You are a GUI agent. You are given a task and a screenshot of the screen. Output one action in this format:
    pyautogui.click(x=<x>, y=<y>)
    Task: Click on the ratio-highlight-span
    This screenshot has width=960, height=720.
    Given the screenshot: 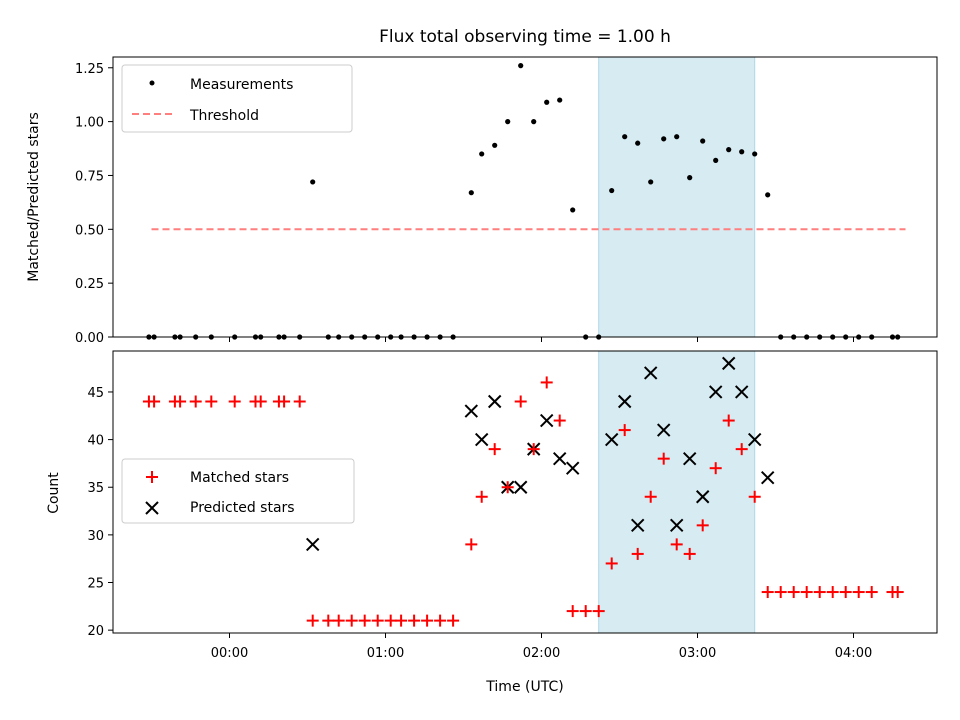 What is the action you would take?
    pyautogui.click(x=677, y=197)
    